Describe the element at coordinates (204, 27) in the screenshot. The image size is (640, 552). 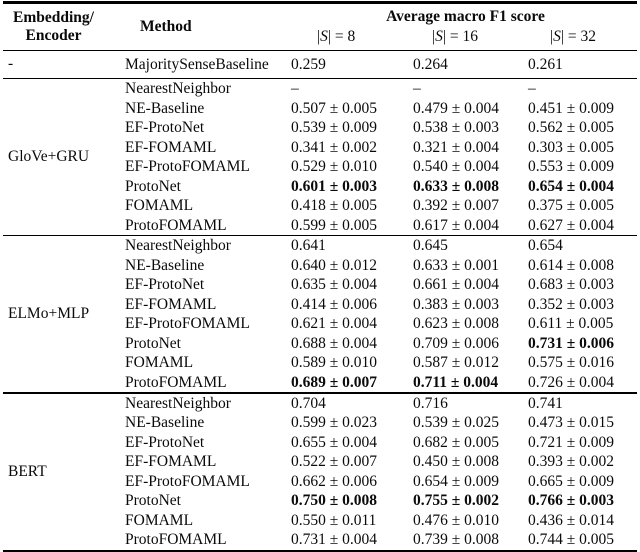
I see `method-header: Method` at that location.